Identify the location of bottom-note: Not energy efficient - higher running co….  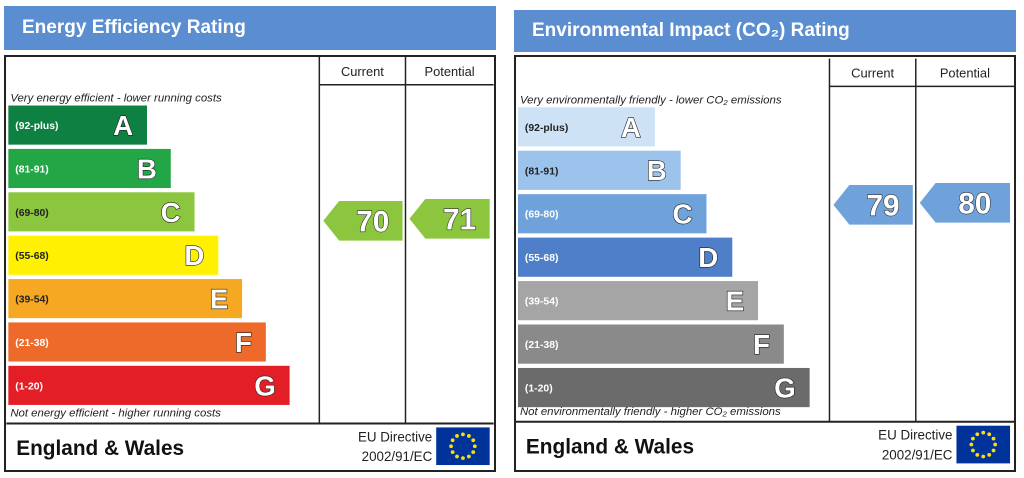
(115, 414).